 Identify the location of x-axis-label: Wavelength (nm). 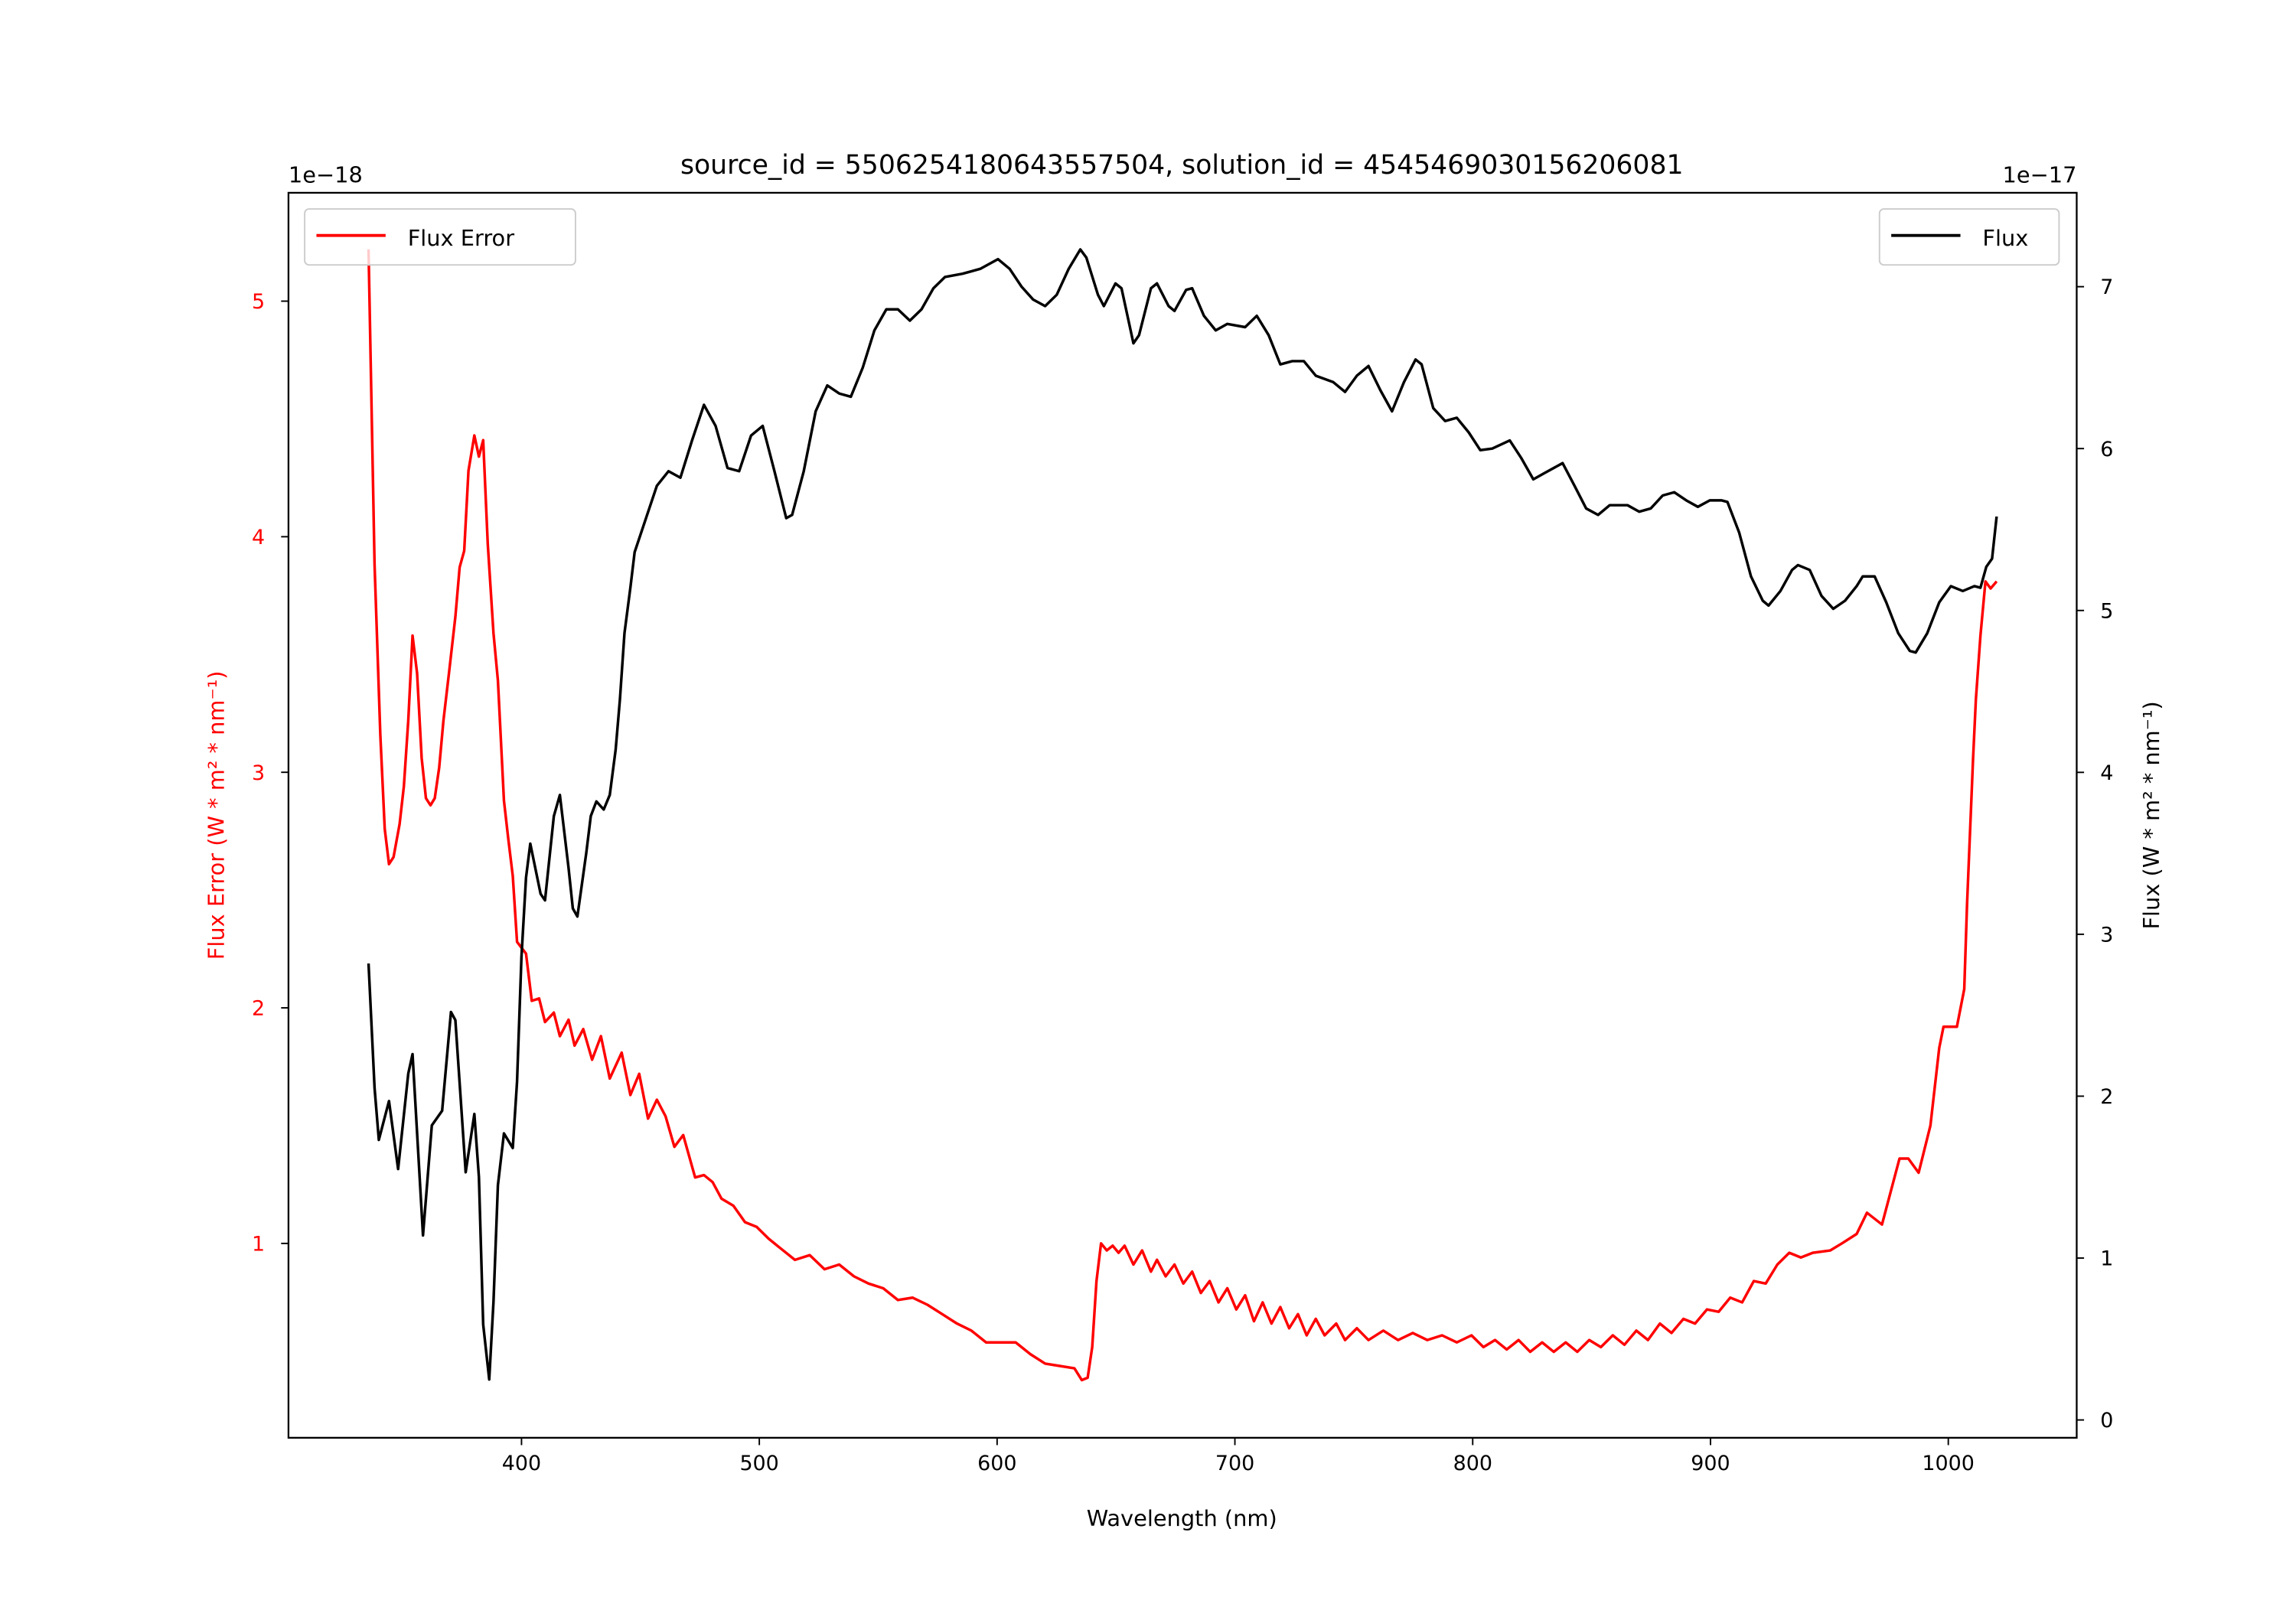
(1182, 1518).